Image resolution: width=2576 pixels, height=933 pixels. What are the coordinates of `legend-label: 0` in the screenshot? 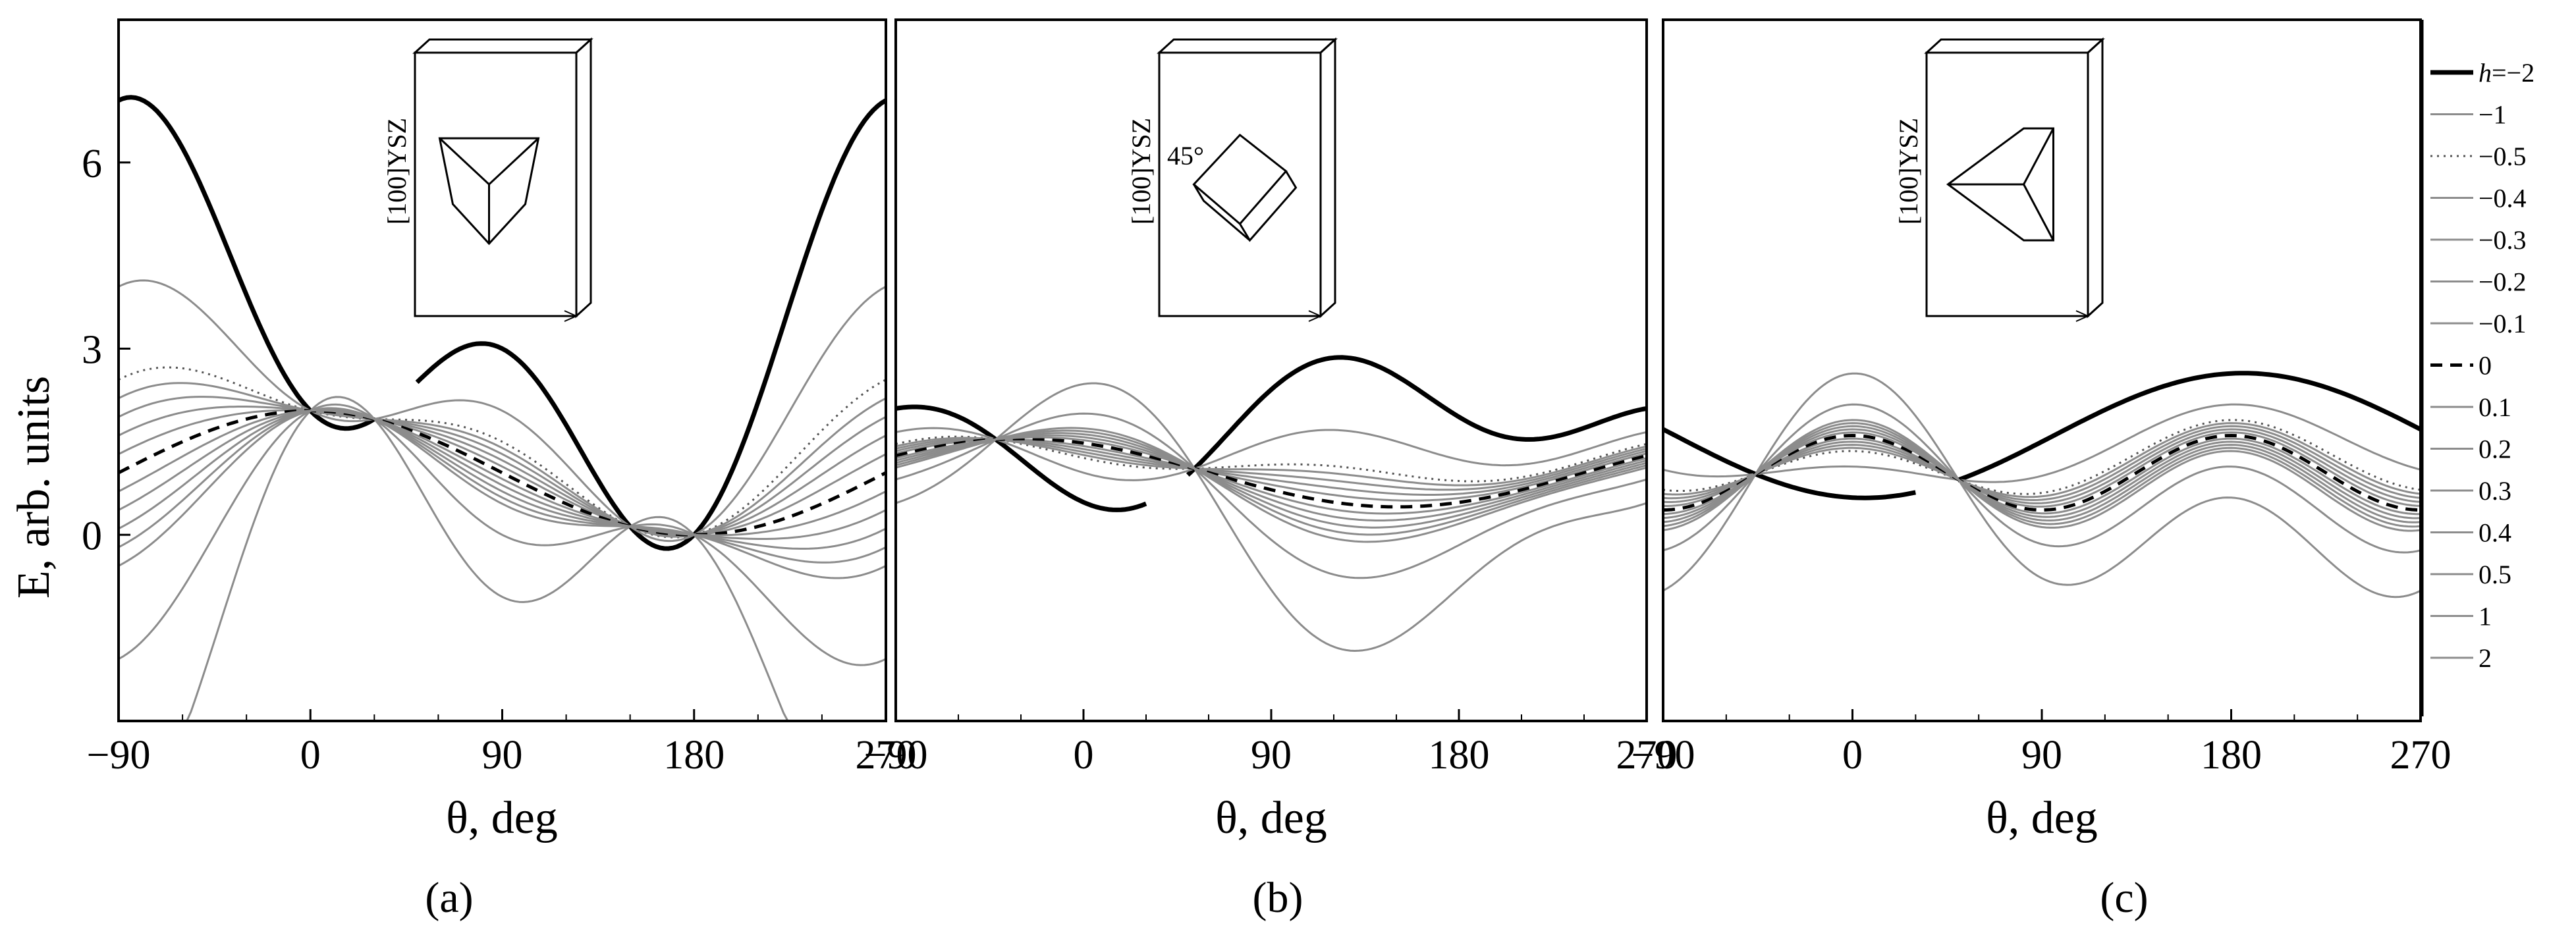 It's located at (2485, 366).